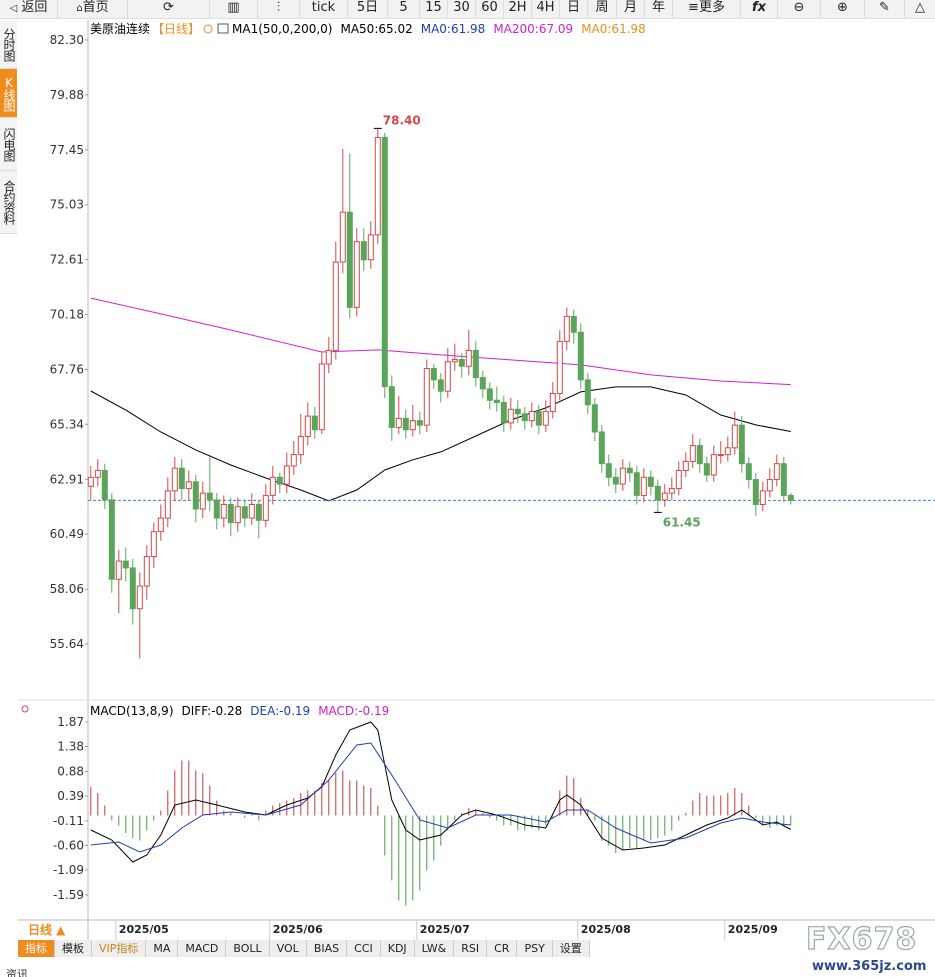 The image size is (935, 977). What do you see at coordinates (327, 948) in the screenshot?
I see `indicator-tab: BIAS` at bounding box center [327, 948].